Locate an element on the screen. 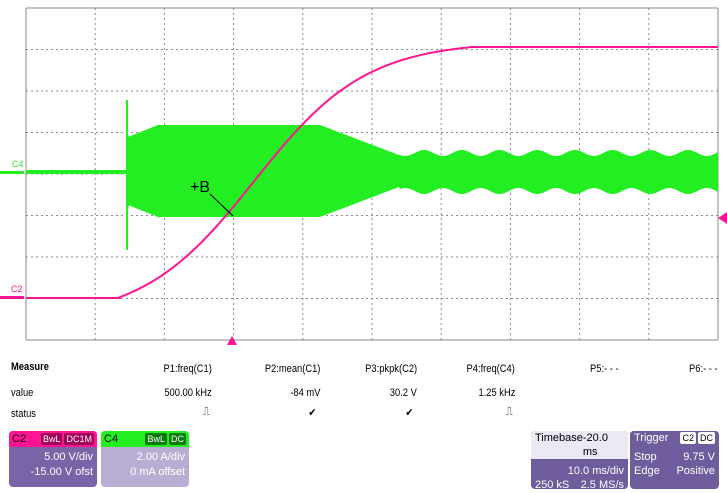  c4-channel-descriptor: C4 BwL DC 2.00 A/div 0 mA offset is located at coordinates (145, 459).